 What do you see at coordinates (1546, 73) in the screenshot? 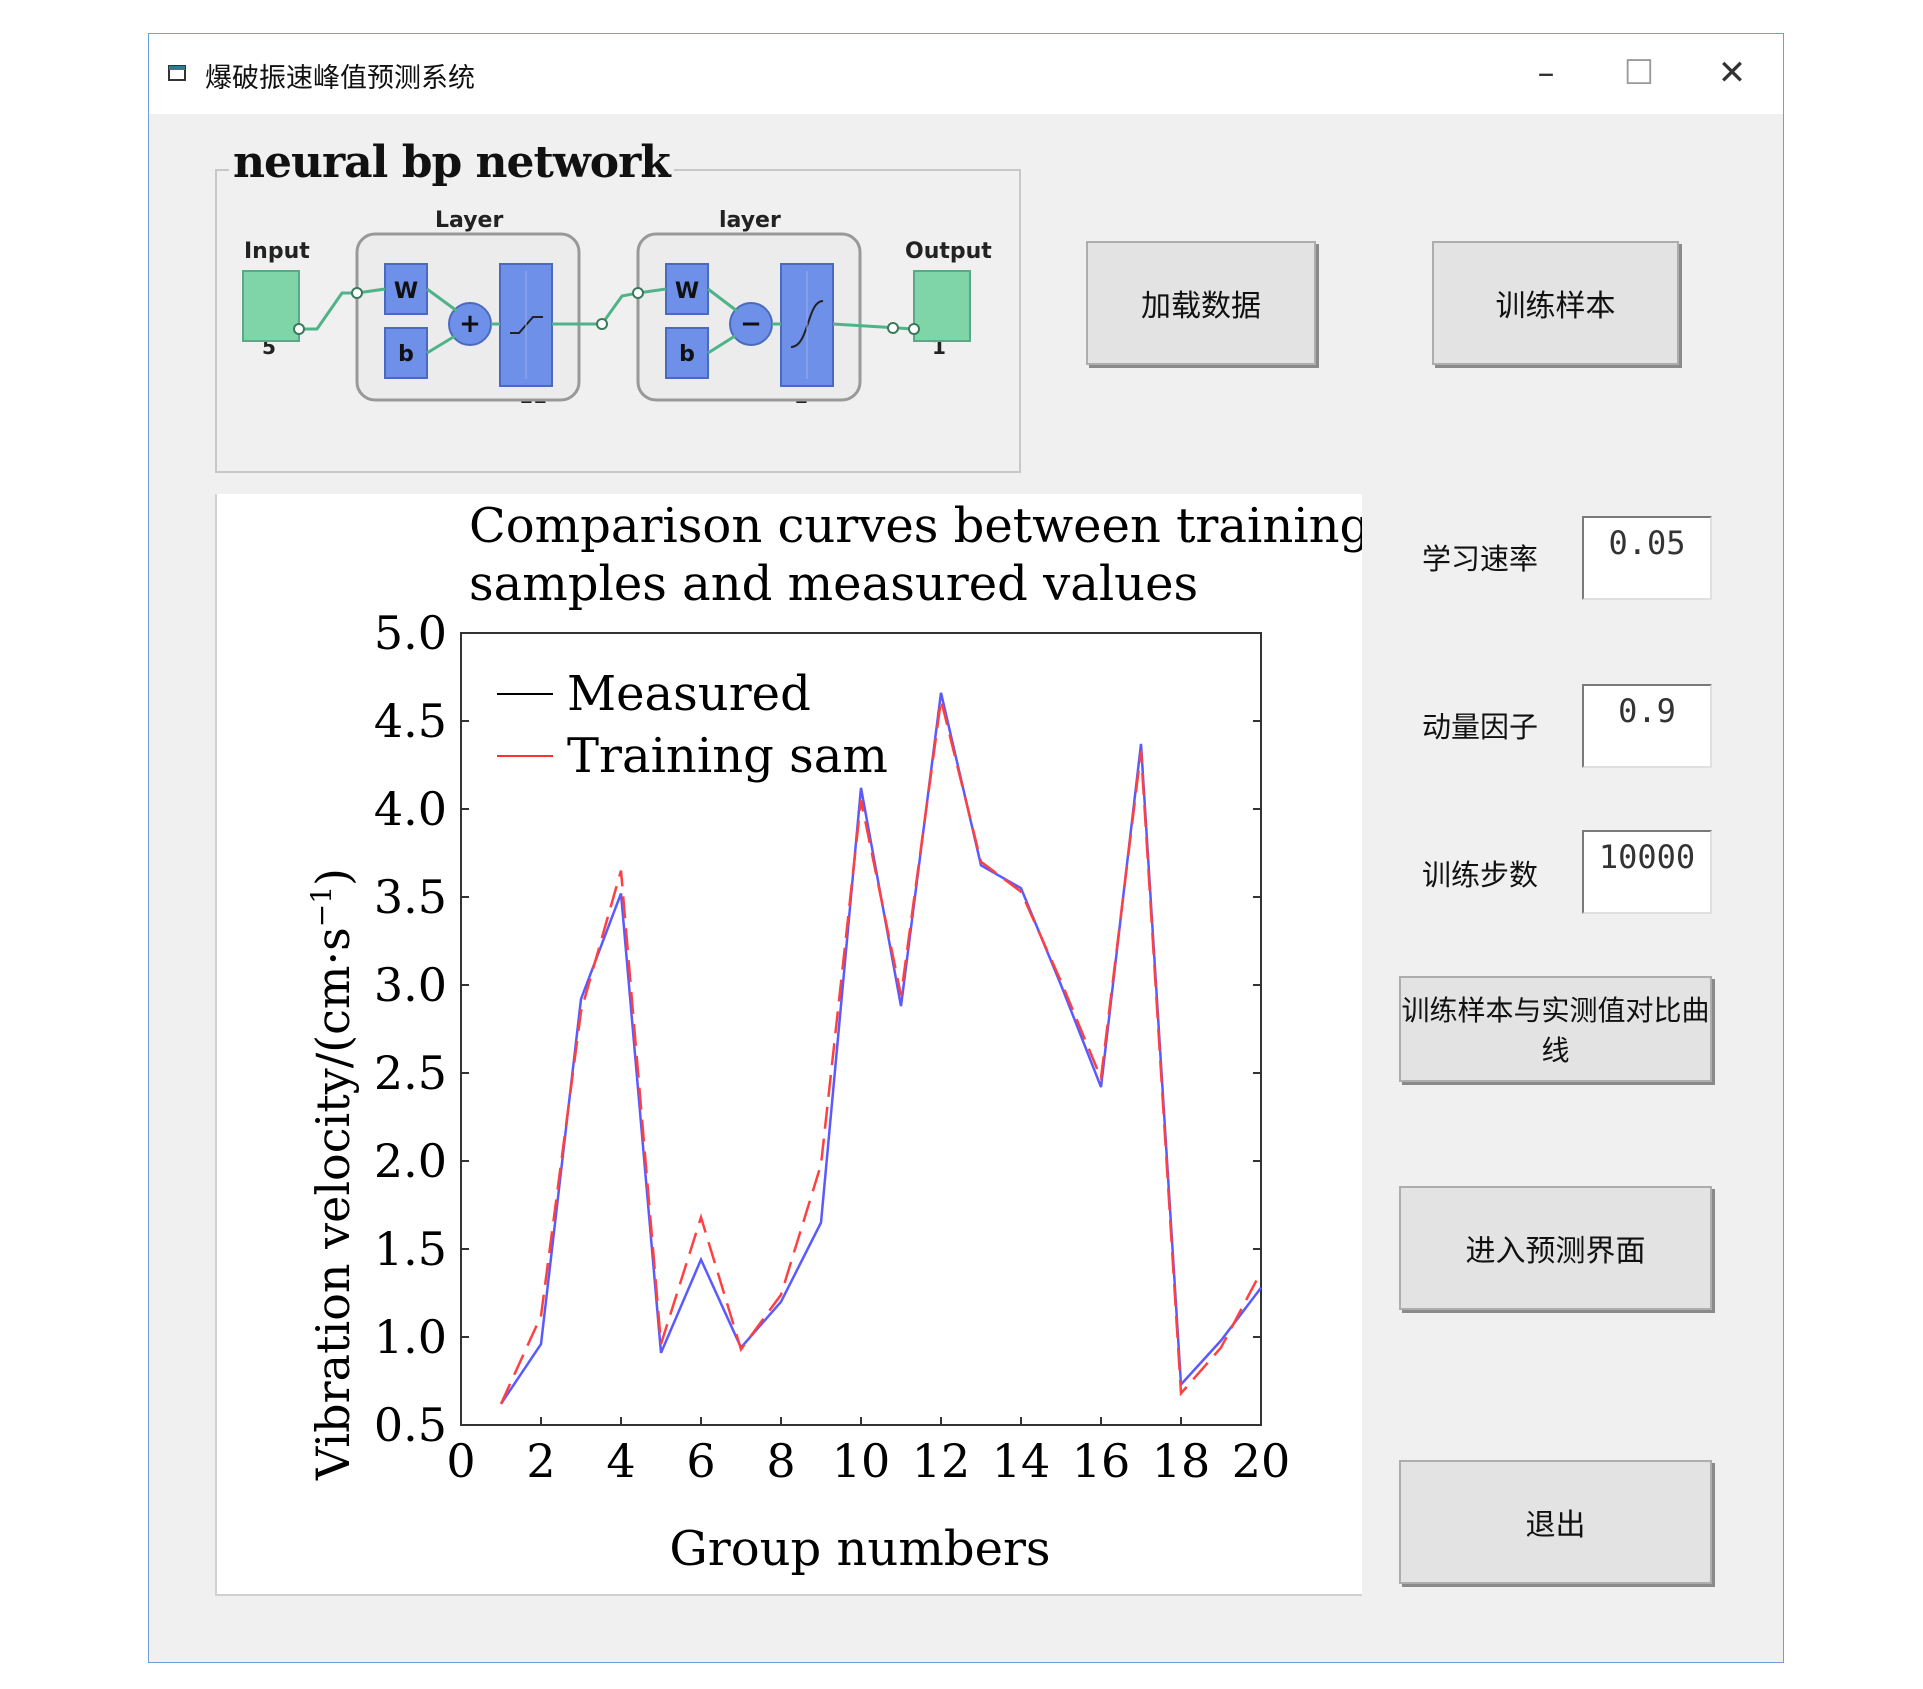
I see `minimize-button: –` at bounding box center [1546, 73].